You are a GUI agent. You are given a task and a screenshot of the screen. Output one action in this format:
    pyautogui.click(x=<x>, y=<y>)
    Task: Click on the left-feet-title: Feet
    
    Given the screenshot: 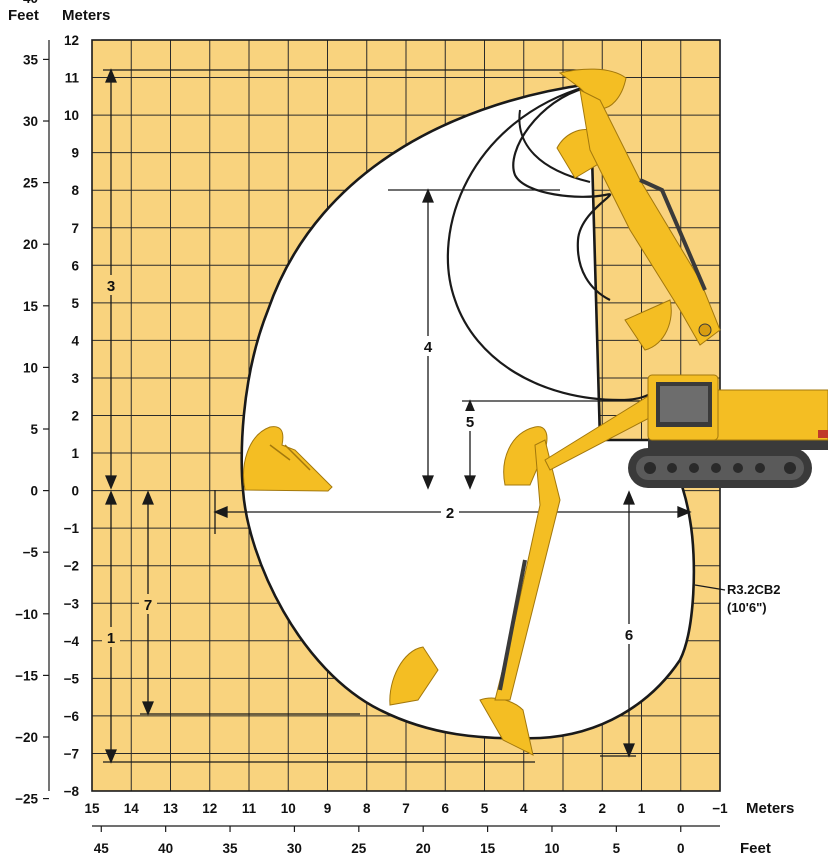 What is the action you would take?
    pyautogui.click(x=23, y=15)
    